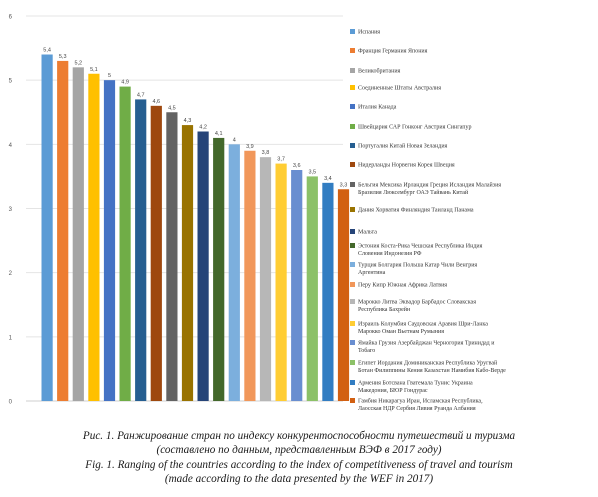  I want to click on bar-value-label: 3,7, so click(281, 160).